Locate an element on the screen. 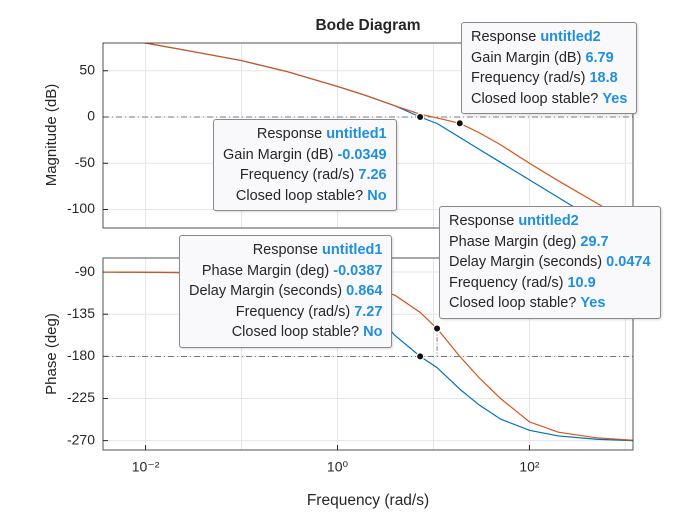  datatip-value: 6.79 is located at coordinates (599, 57).